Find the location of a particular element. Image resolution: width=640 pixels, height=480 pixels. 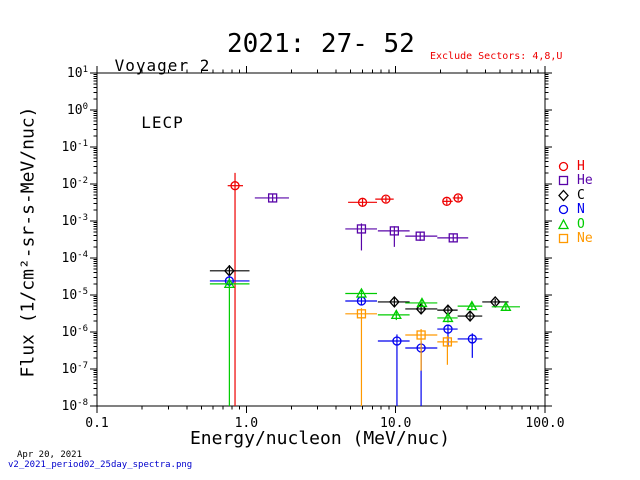

y-tick-label: 10⁻⁸ is located at coordinates (75, 406).